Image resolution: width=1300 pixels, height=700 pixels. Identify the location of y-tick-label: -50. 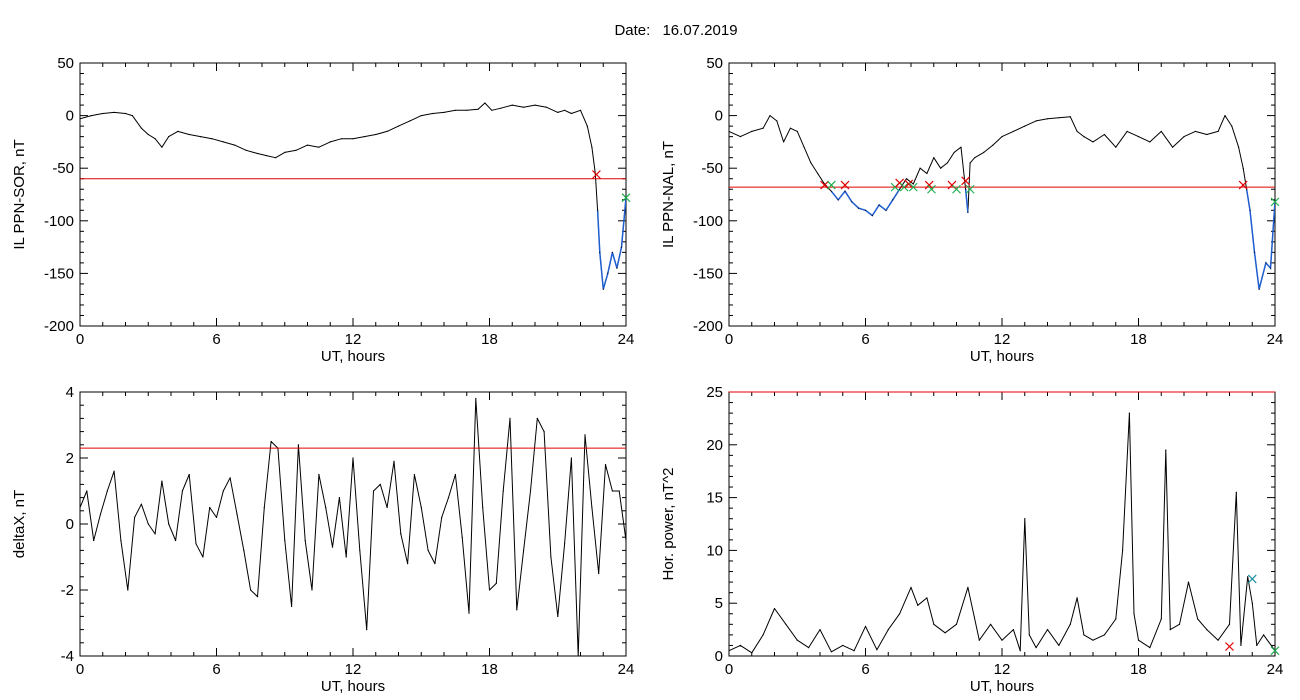
(63, 168).